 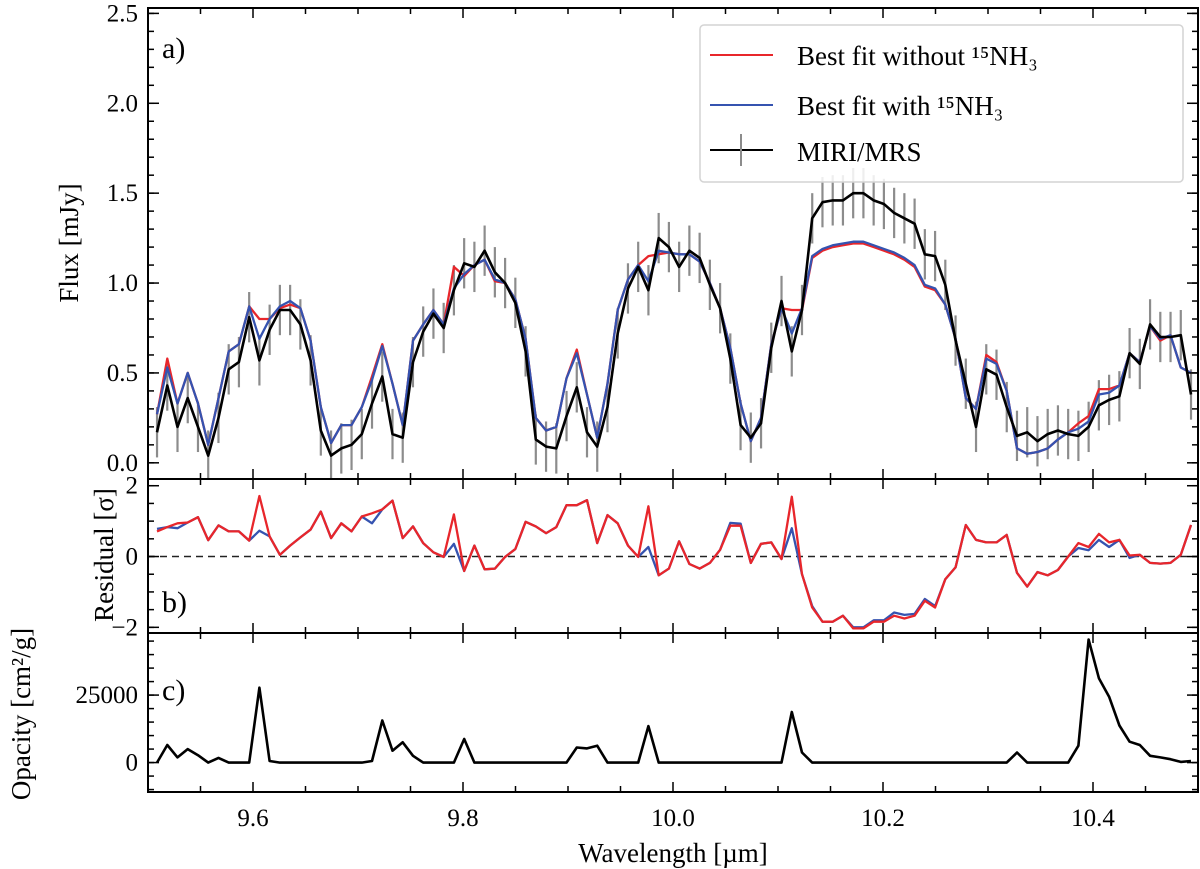 I want to click on y-axis-label-opacity: Opacity [cm²/g], so click(x=21, y=714).